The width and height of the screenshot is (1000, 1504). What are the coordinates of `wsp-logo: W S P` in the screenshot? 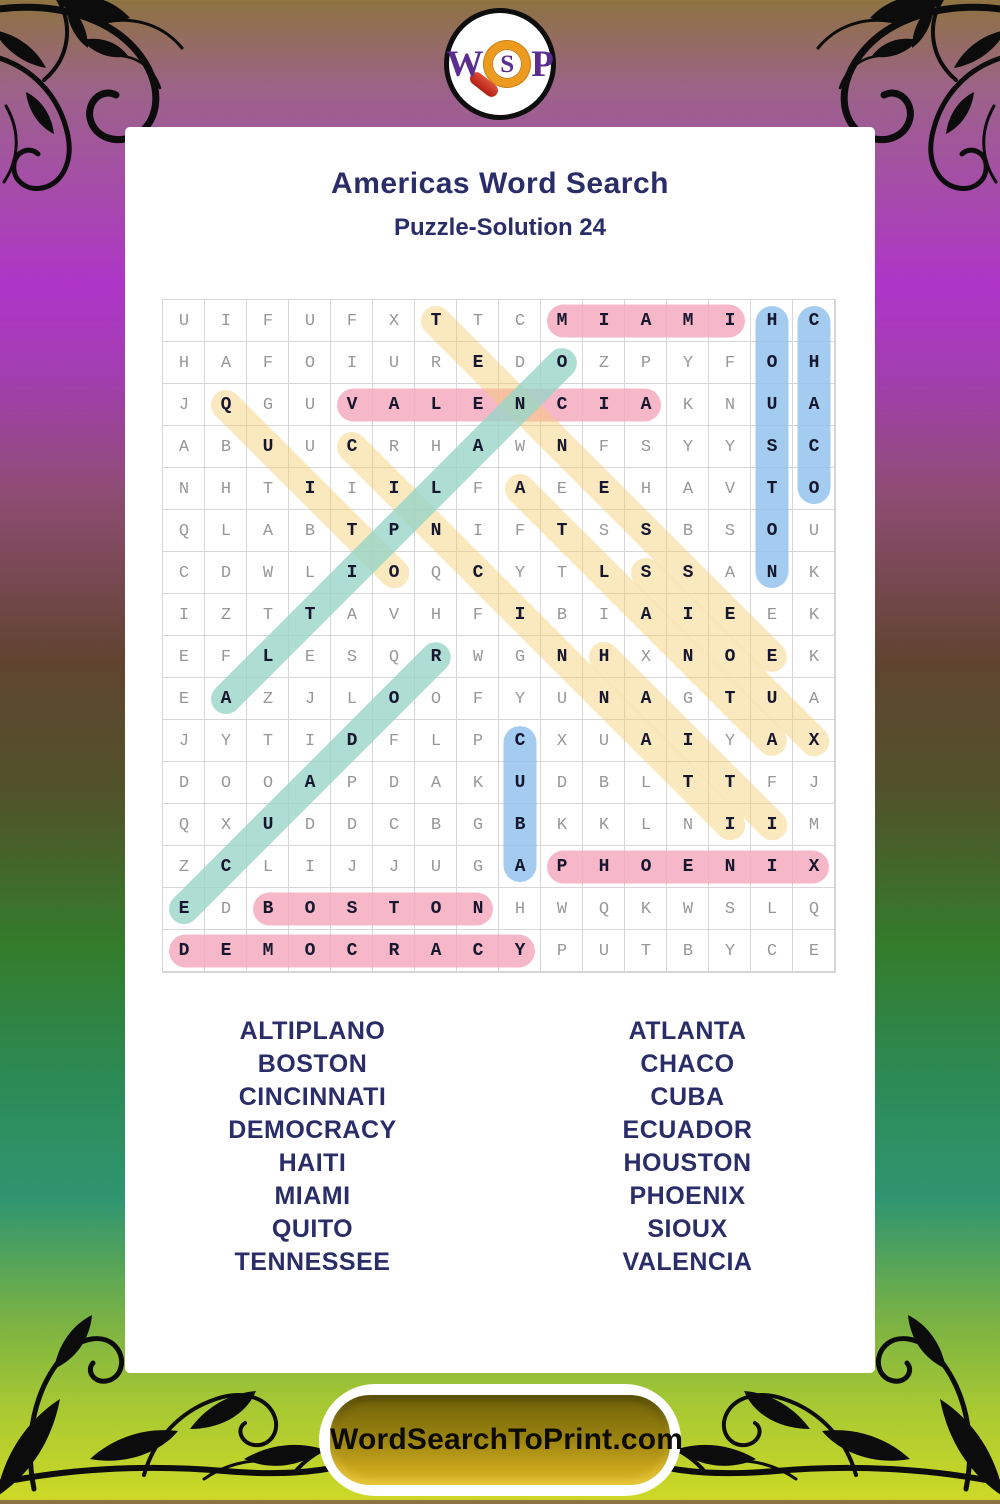 It's located at (500, 64).